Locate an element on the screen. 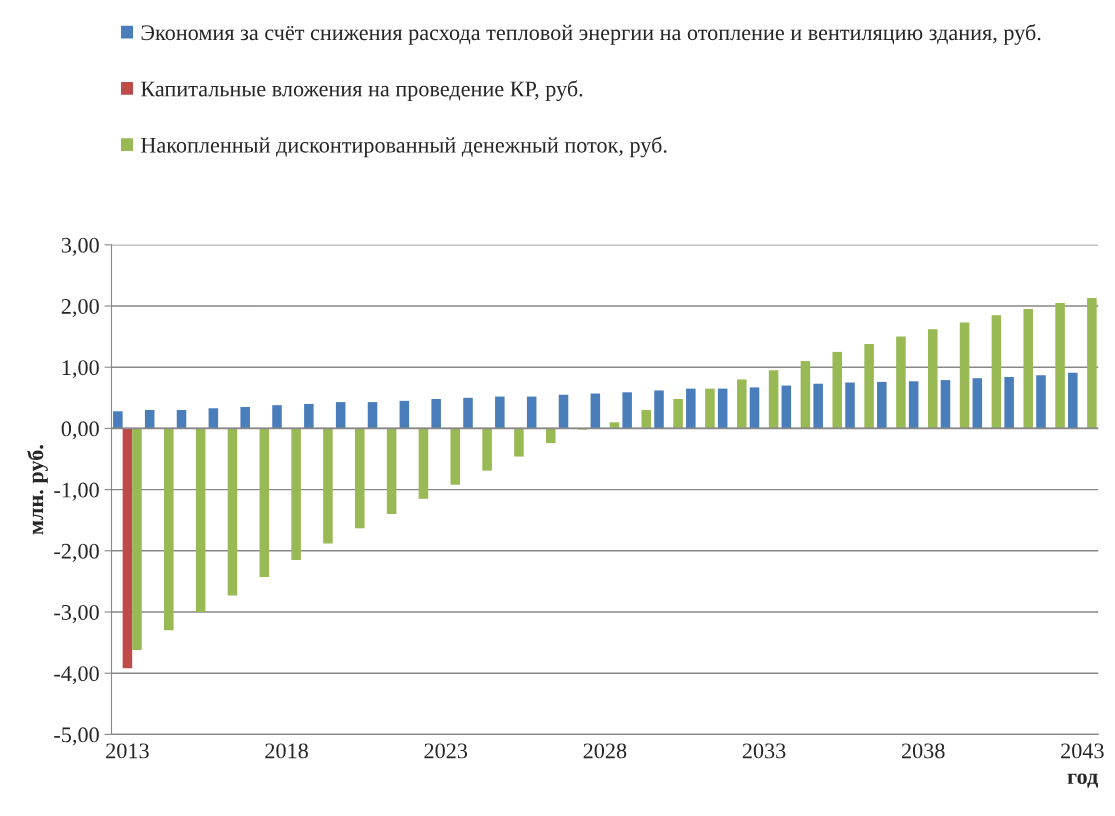 This screenshot has height=816, width=1115. y-axis-title: млн. руб. is located at coordinates (37, 490).